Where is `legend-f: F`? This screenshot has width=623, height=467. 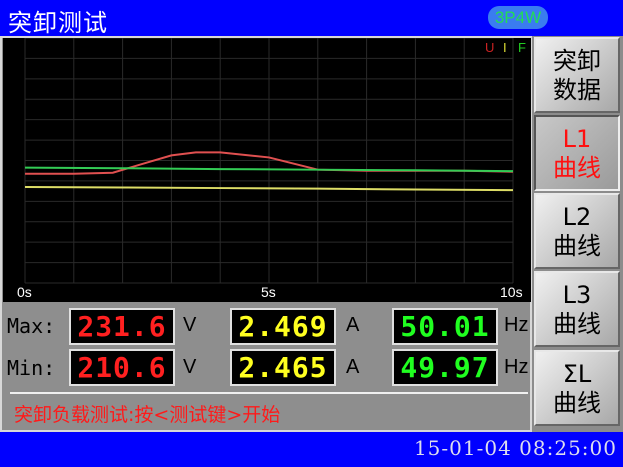
legend-f: F is located at coordinates (522, 47).